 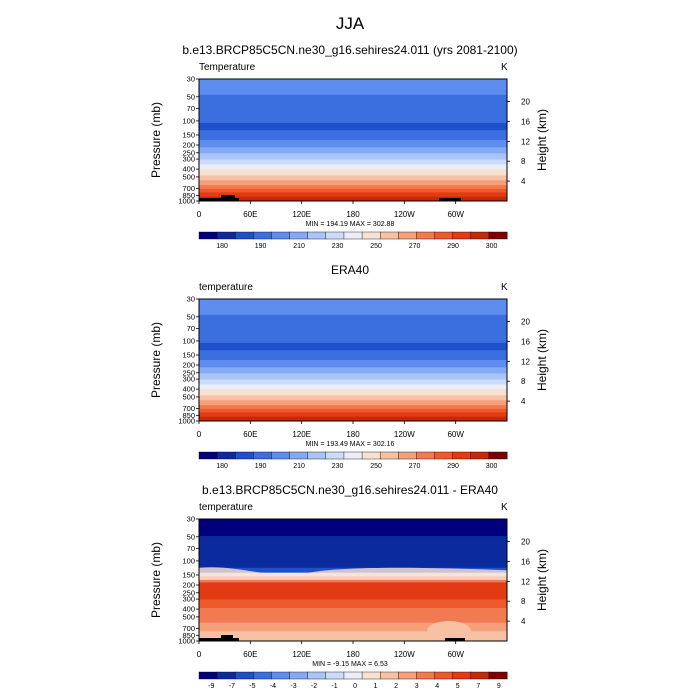 I want to click on ytick-label-2-10: 700, so click(x=188, y=628).